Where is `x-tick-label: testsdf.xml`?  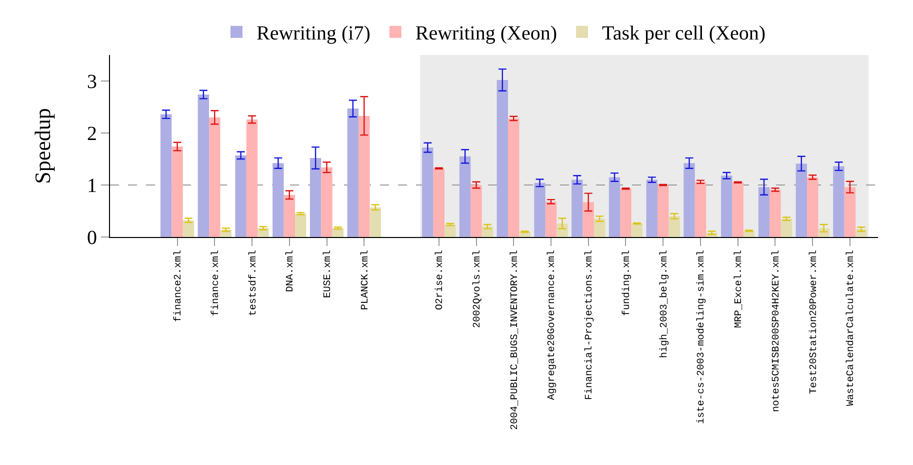 x-tick-label: testsdf.xml is located at coordinates (253, 283).